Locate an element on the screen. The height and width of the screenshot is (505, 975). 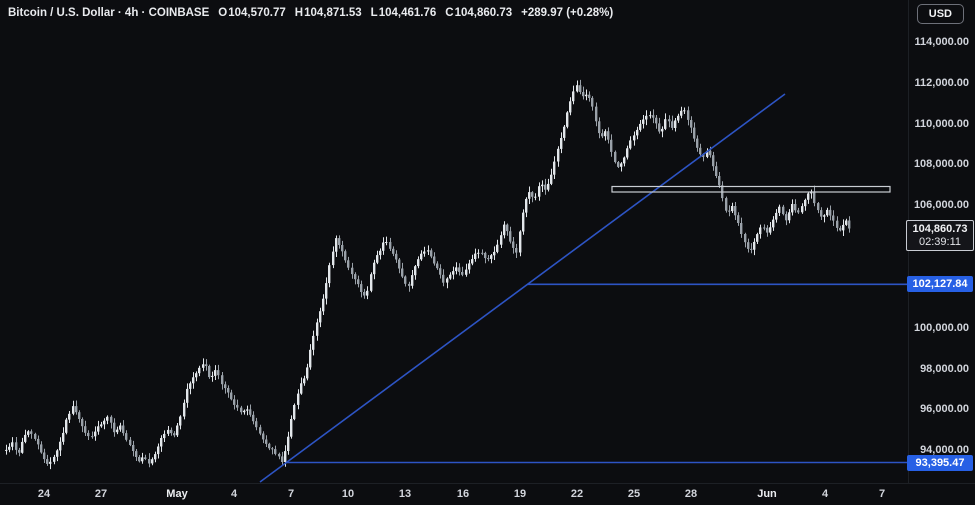
time-axis-tick: 22 is located at coordinates (577, 494).